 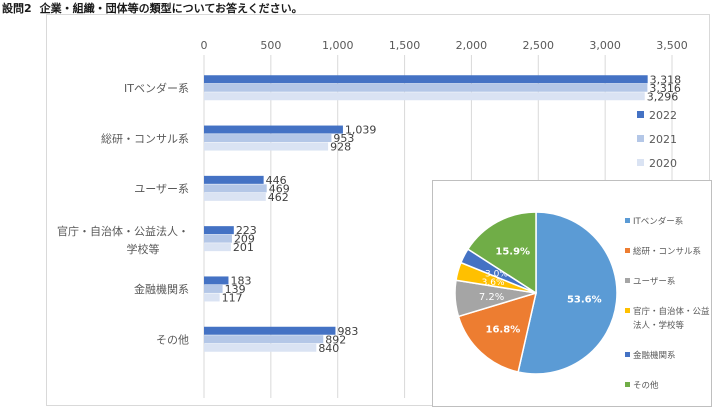 I want to click on x-tick-label: 500, so click(x=270, y=45).